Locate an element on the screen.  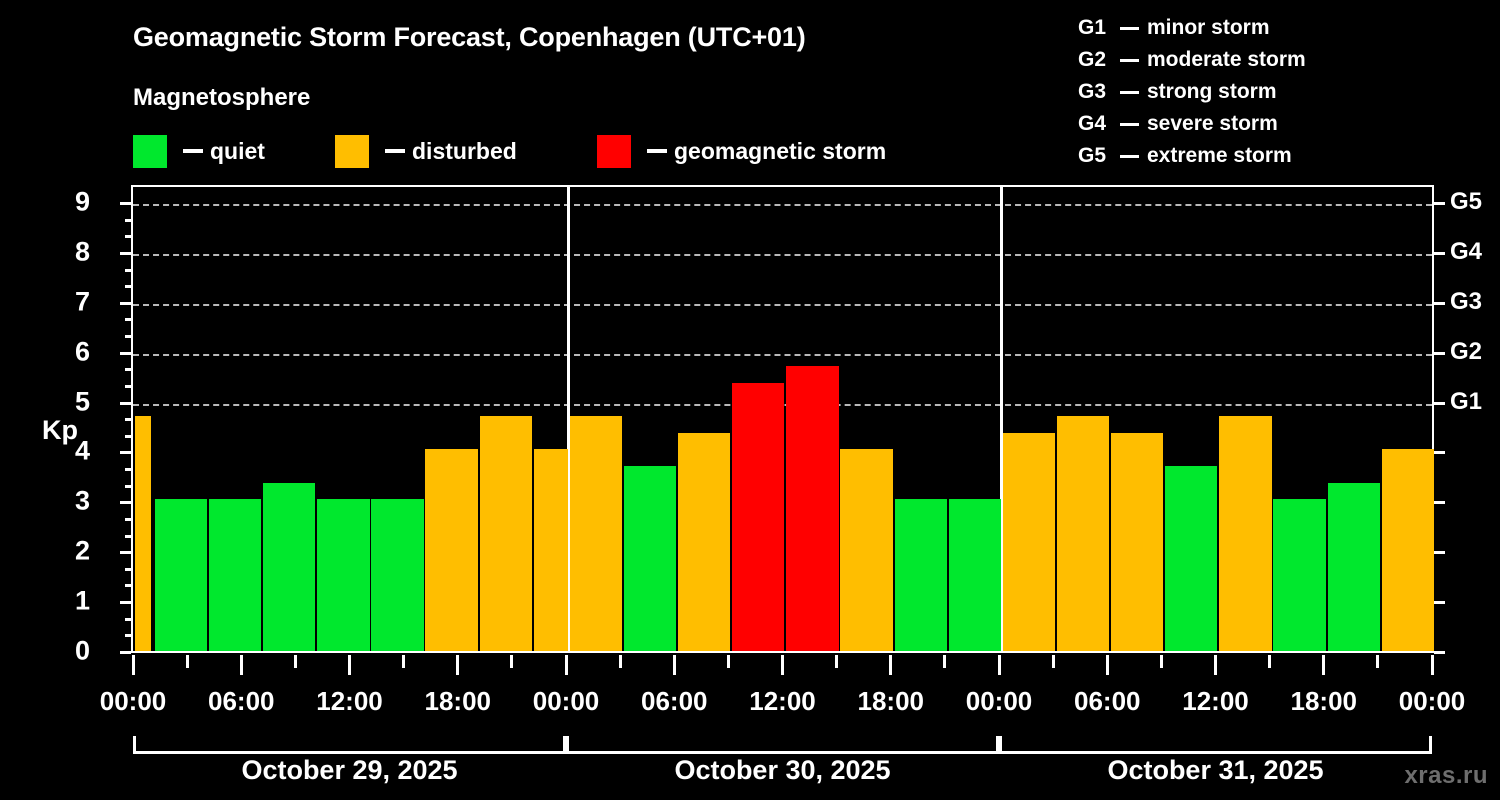
legend-entry-disturbed: disturbed is located at coordinates (426, 151).